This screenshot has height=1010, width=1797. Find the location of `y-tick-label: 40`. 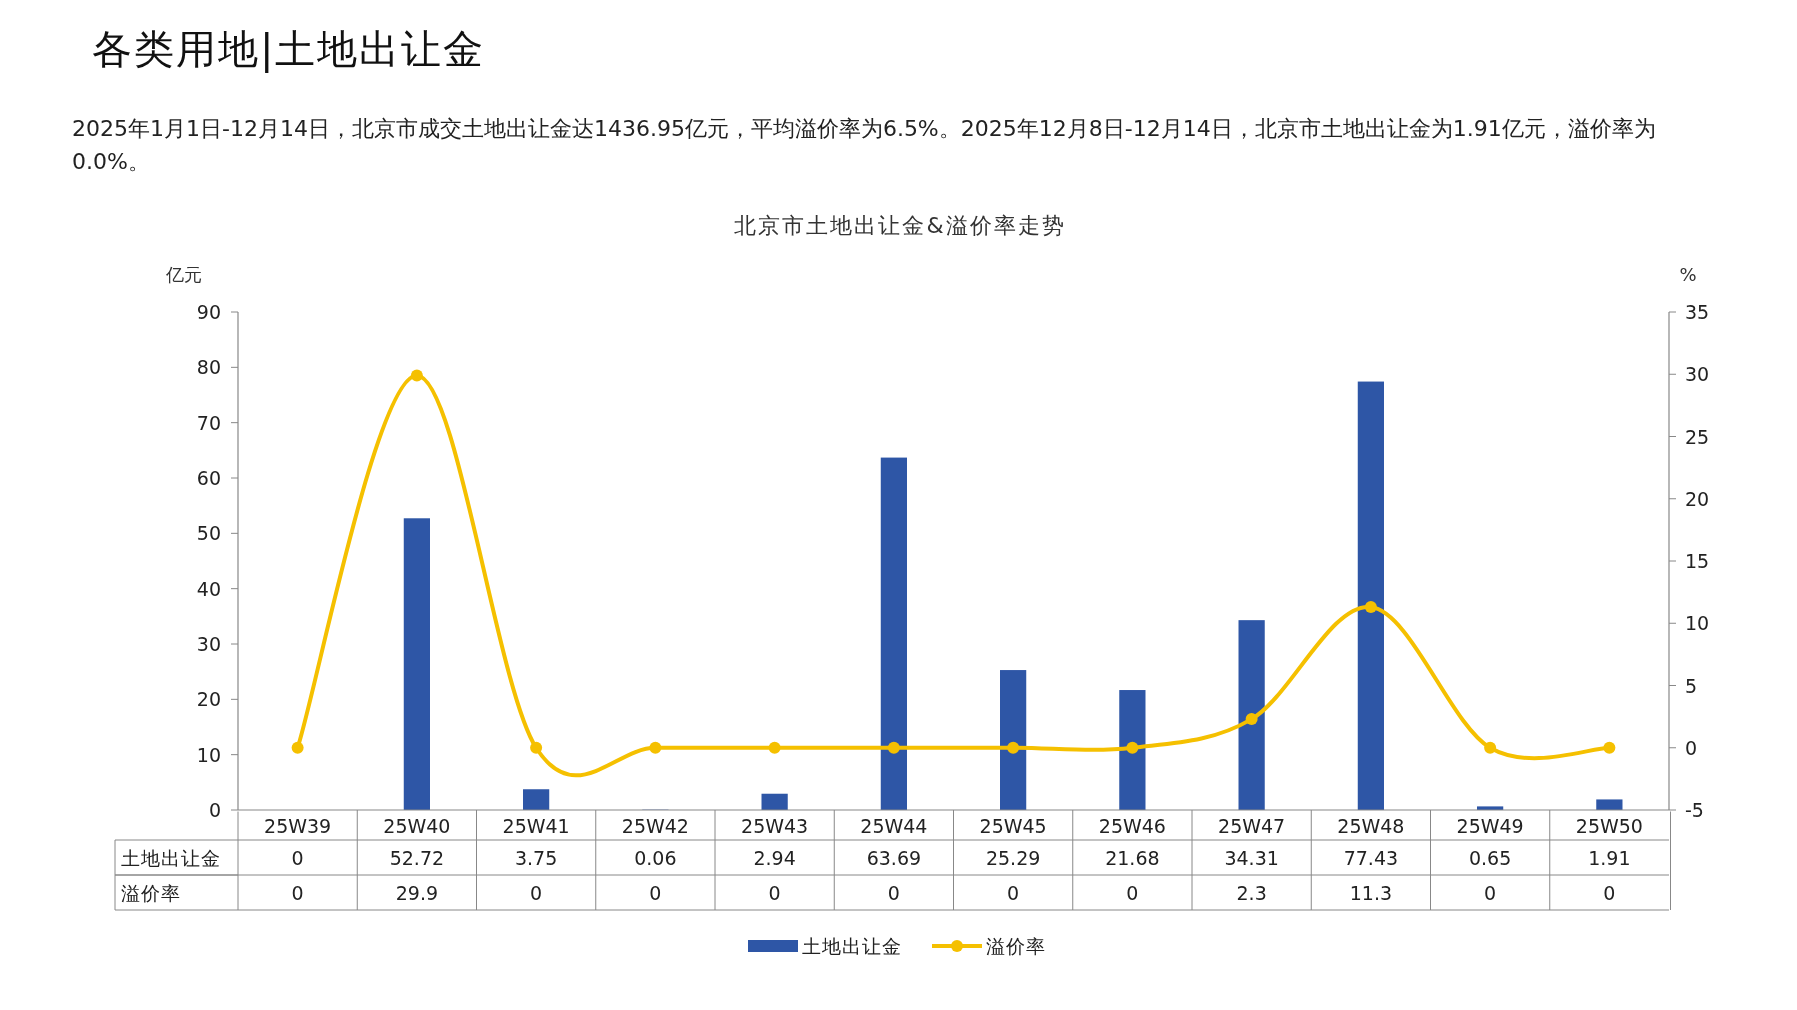

y-tick-label: 40 is located at coordinates (208, 588).